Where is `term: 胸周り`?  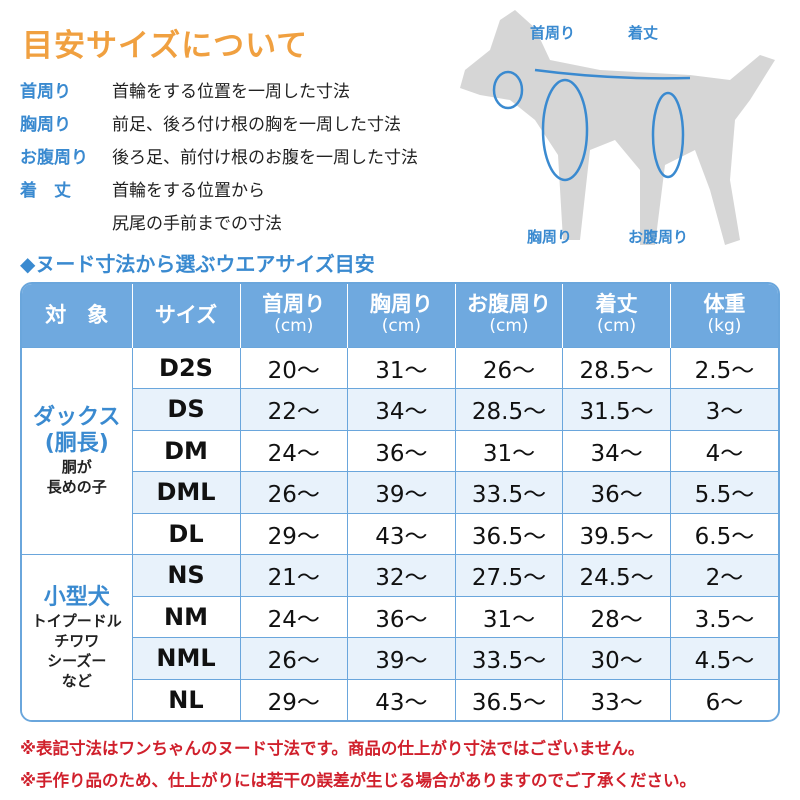 term: 胸周り is located at coordinates (45, 125).